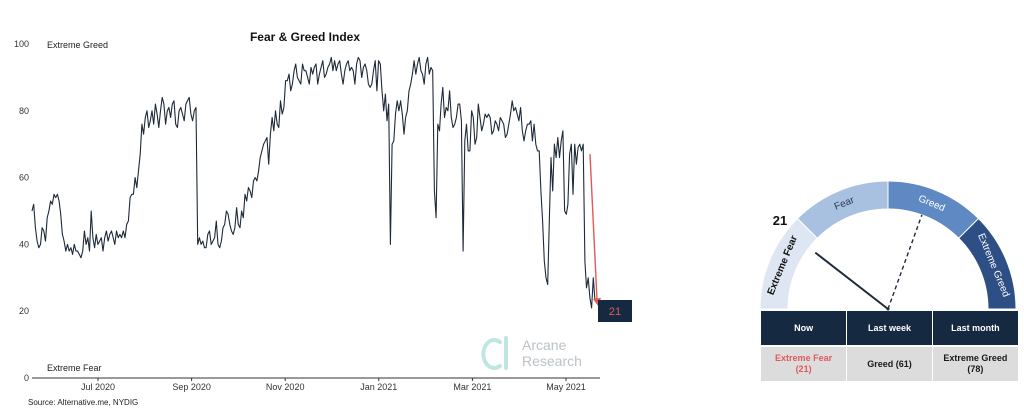 This screenshot has height=409, width=1024. I want to click on gauge-value: 21, so click(780, 220).